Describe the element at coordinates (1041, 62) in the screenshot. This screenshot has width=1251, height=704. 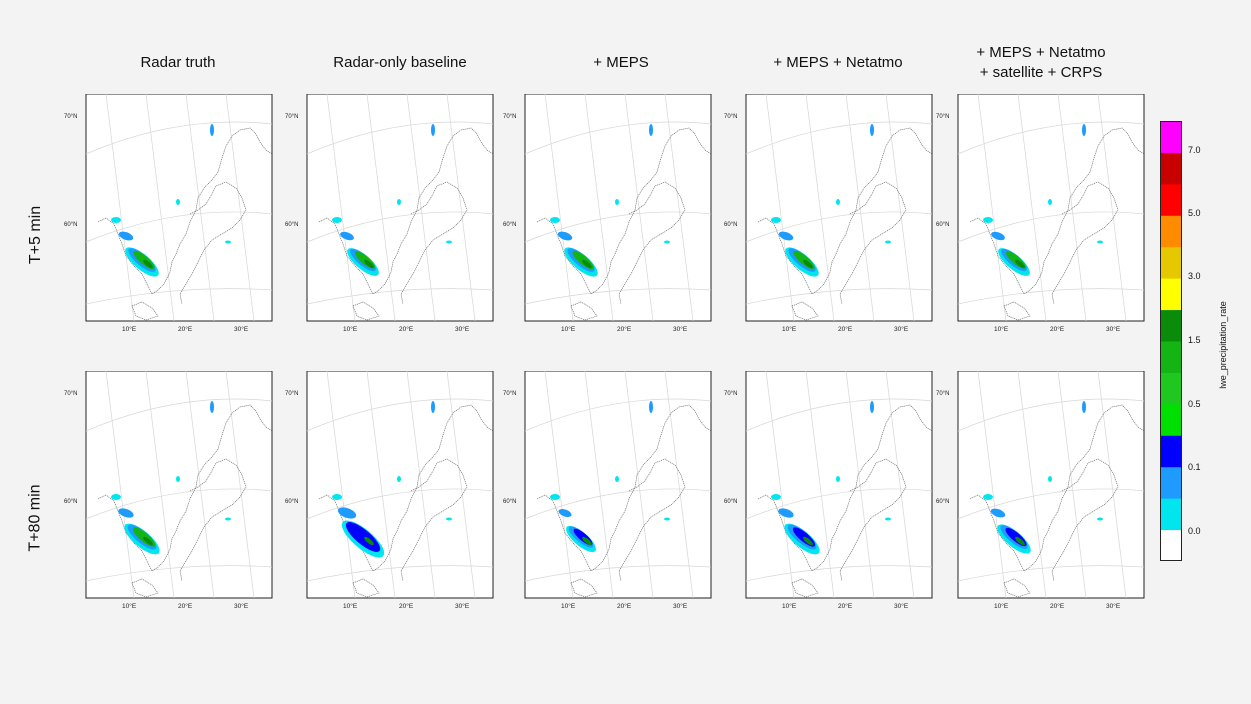
I see `column-title: + MEPS + Netatmo + satellite + CRPS` at that location.